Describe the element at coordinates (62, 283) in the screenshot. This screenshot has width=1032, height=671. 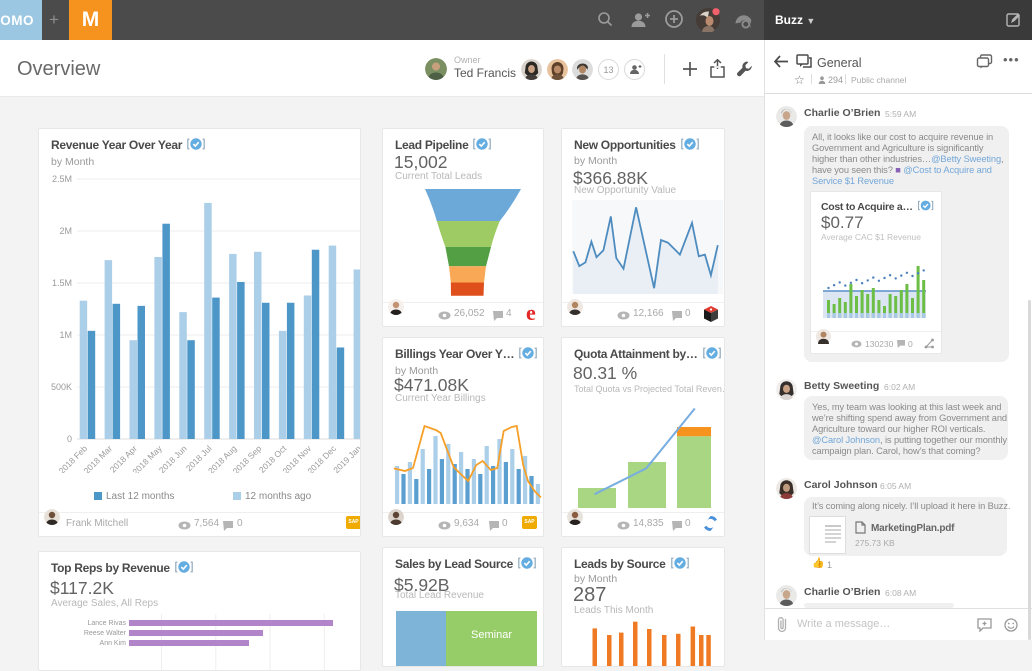
I see `svg-text: 1.5M` at that location.